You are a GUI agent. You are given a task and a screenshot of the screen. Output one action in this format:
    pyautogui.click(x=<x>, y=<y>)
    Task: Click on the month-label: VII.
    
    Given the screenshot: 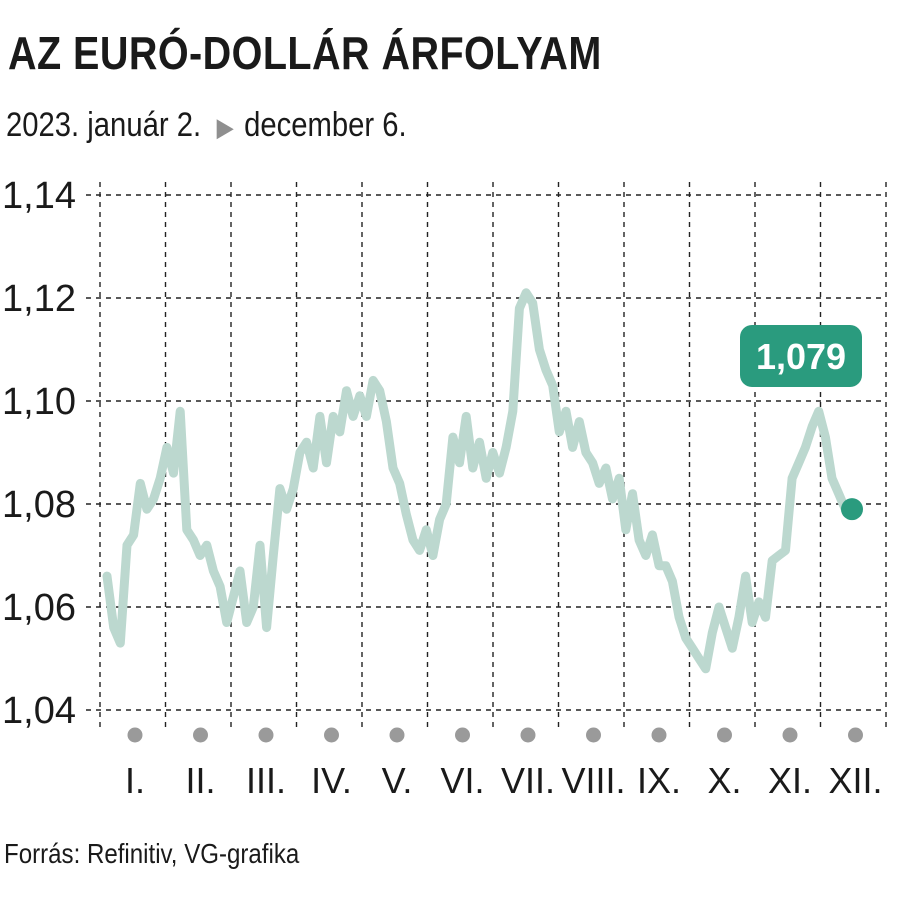 What is the action you would take?
    pyautogui.click(x=528, y=780)
    